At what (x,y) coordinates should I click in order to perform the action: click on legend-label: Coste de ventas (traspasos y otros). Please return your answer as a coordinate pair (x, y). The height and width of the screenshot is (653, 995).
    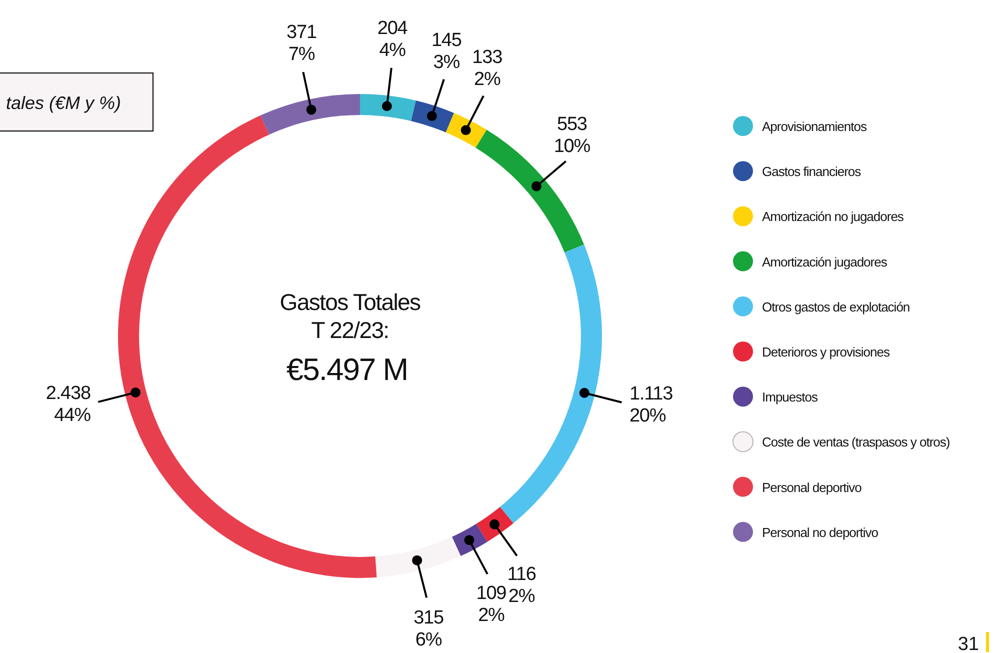
    Looking at the image, I should click on (856, 442).